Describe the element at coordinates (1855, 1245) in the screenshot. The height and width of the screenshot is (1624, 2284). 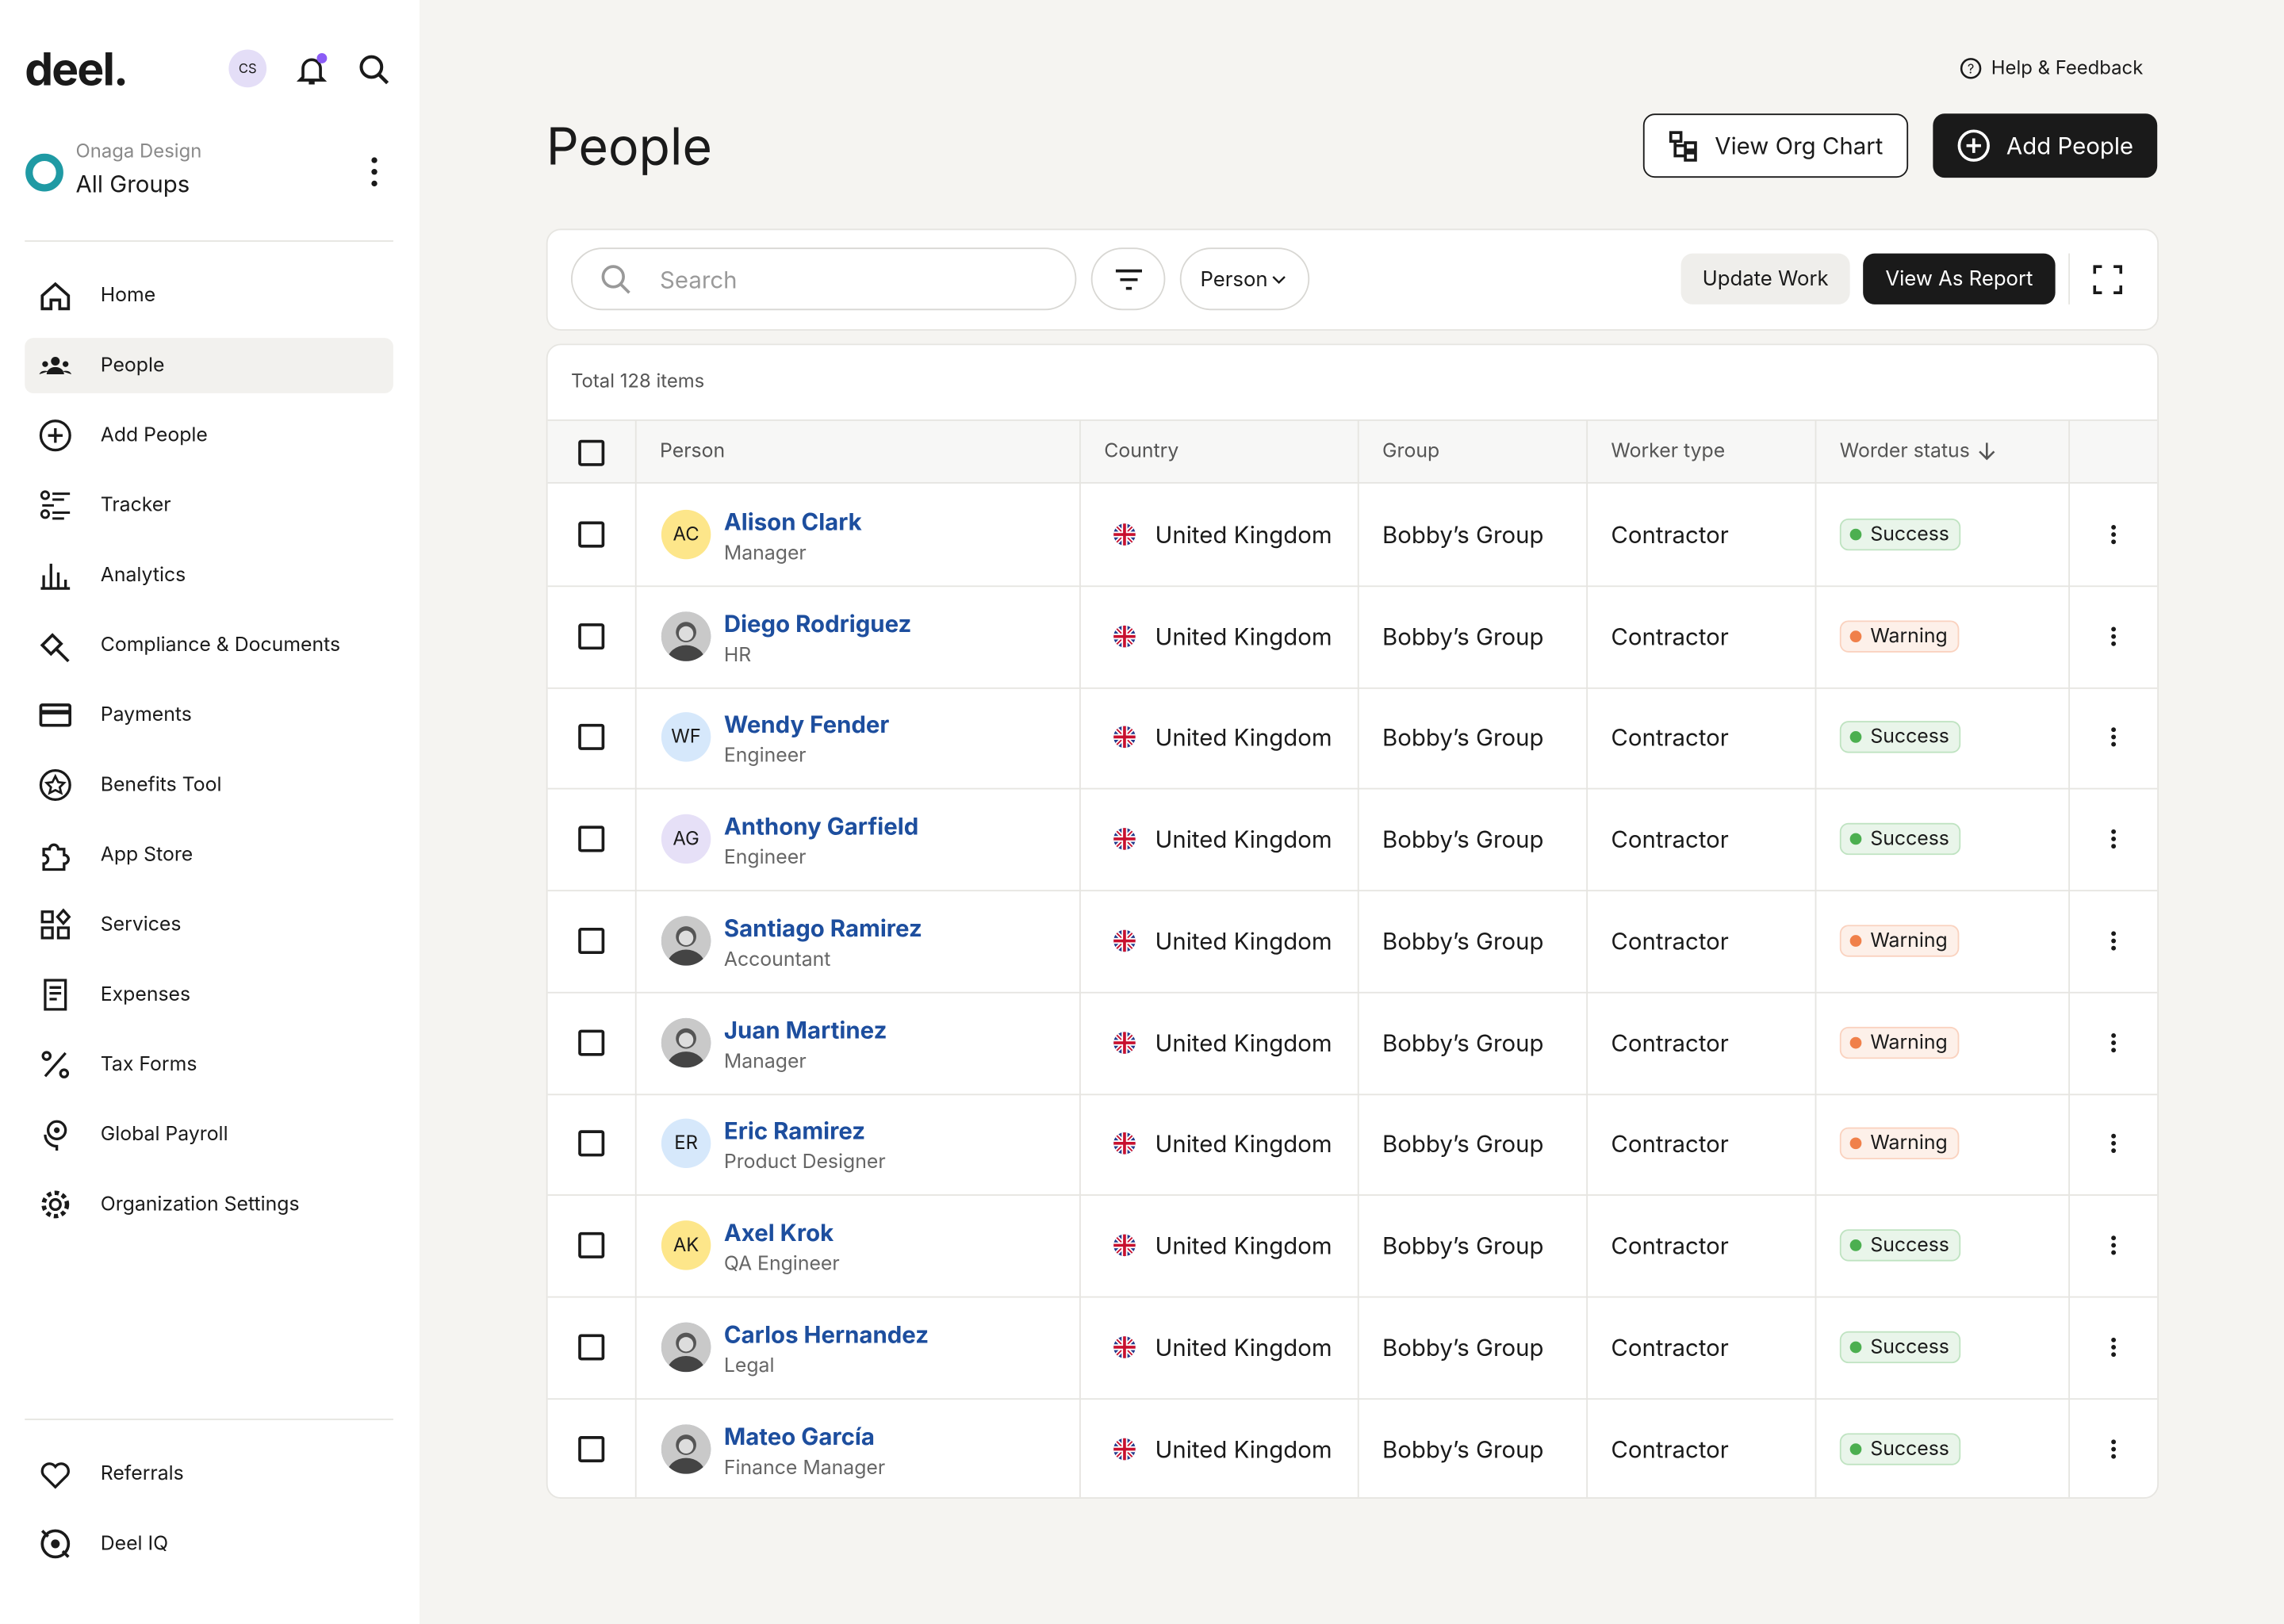
I see `status-dot` at that location.